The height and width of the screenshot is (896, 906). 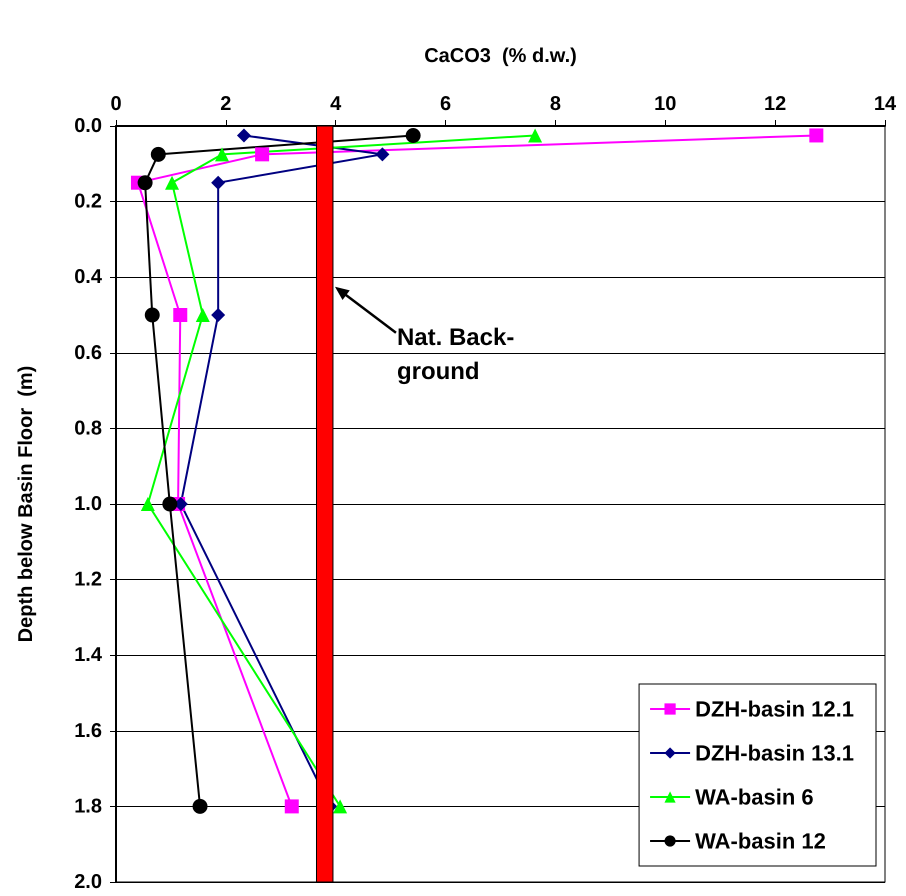 I want to click on y-tick-label: 0.0, so click(x=88, y=126).